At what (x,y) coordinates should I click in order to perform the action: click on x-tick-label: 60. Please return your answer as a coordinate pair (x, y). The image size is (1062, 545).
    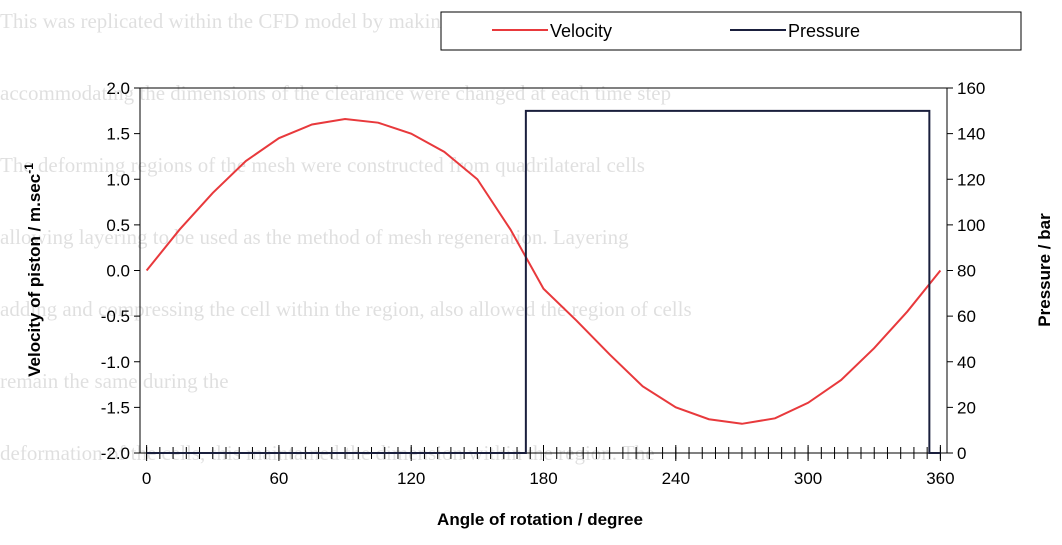
    Looking at the image, I should click on (278, 478).